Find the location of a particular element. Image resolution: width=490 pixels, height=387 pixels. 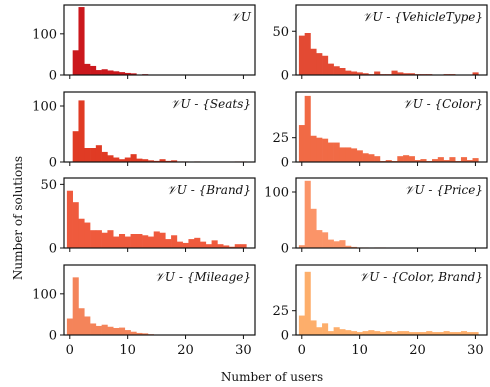

panel-title: 𝒱U - {VehicleType} is located at coordinates (422, 17).